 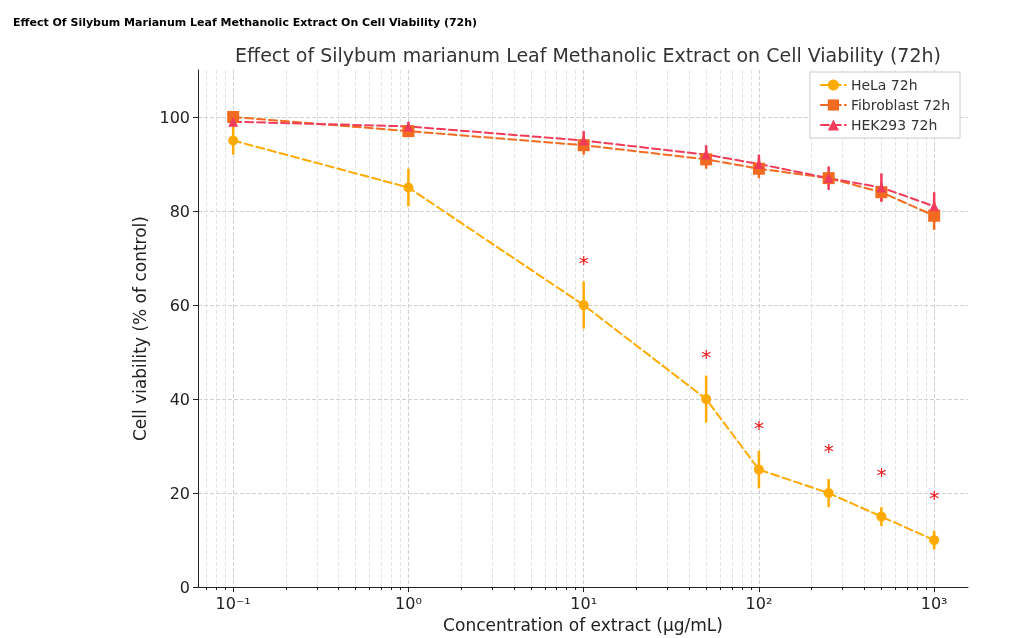 I want to click on y-tick-label: 20, so click(x=179, y=493).